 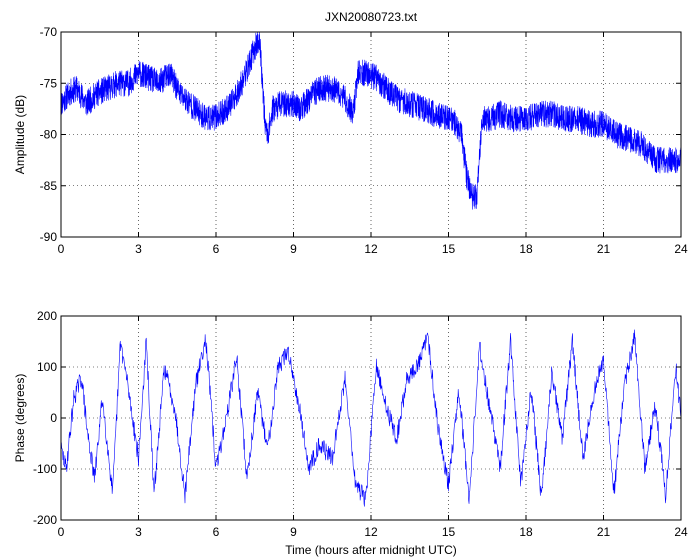 What do you see at coordinates (371, 550) in the screenshot?
I see `phase-xlabel: Time (hours after midnight UTC)` at bounding box center [371, 550].